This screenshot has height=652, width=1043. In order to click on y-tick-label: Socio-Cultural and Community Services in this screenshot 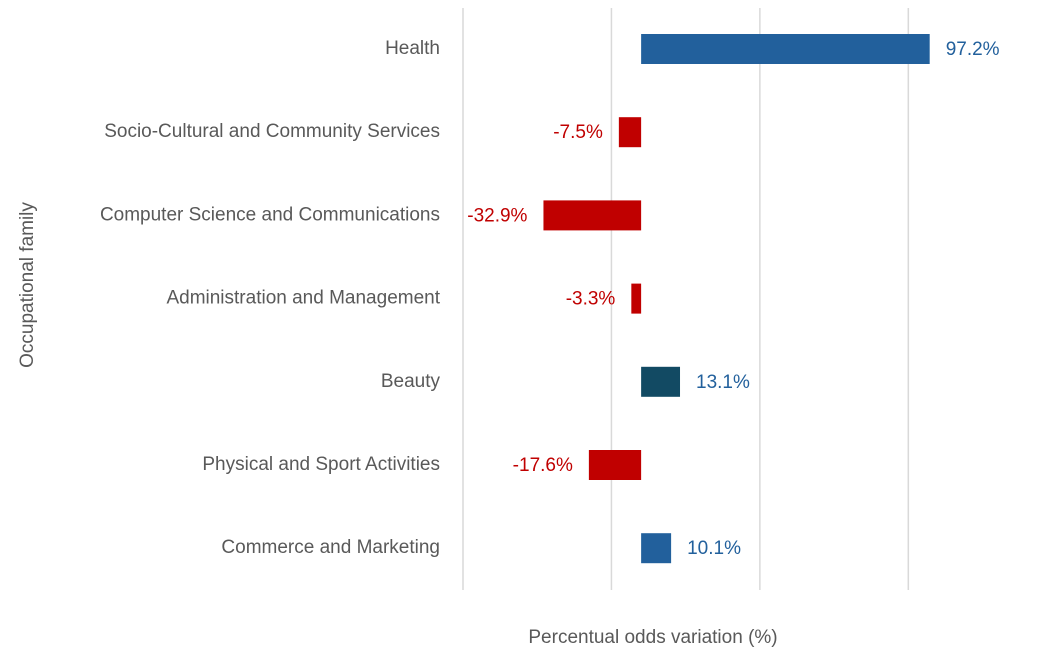, I will do `click(272, 131)`.